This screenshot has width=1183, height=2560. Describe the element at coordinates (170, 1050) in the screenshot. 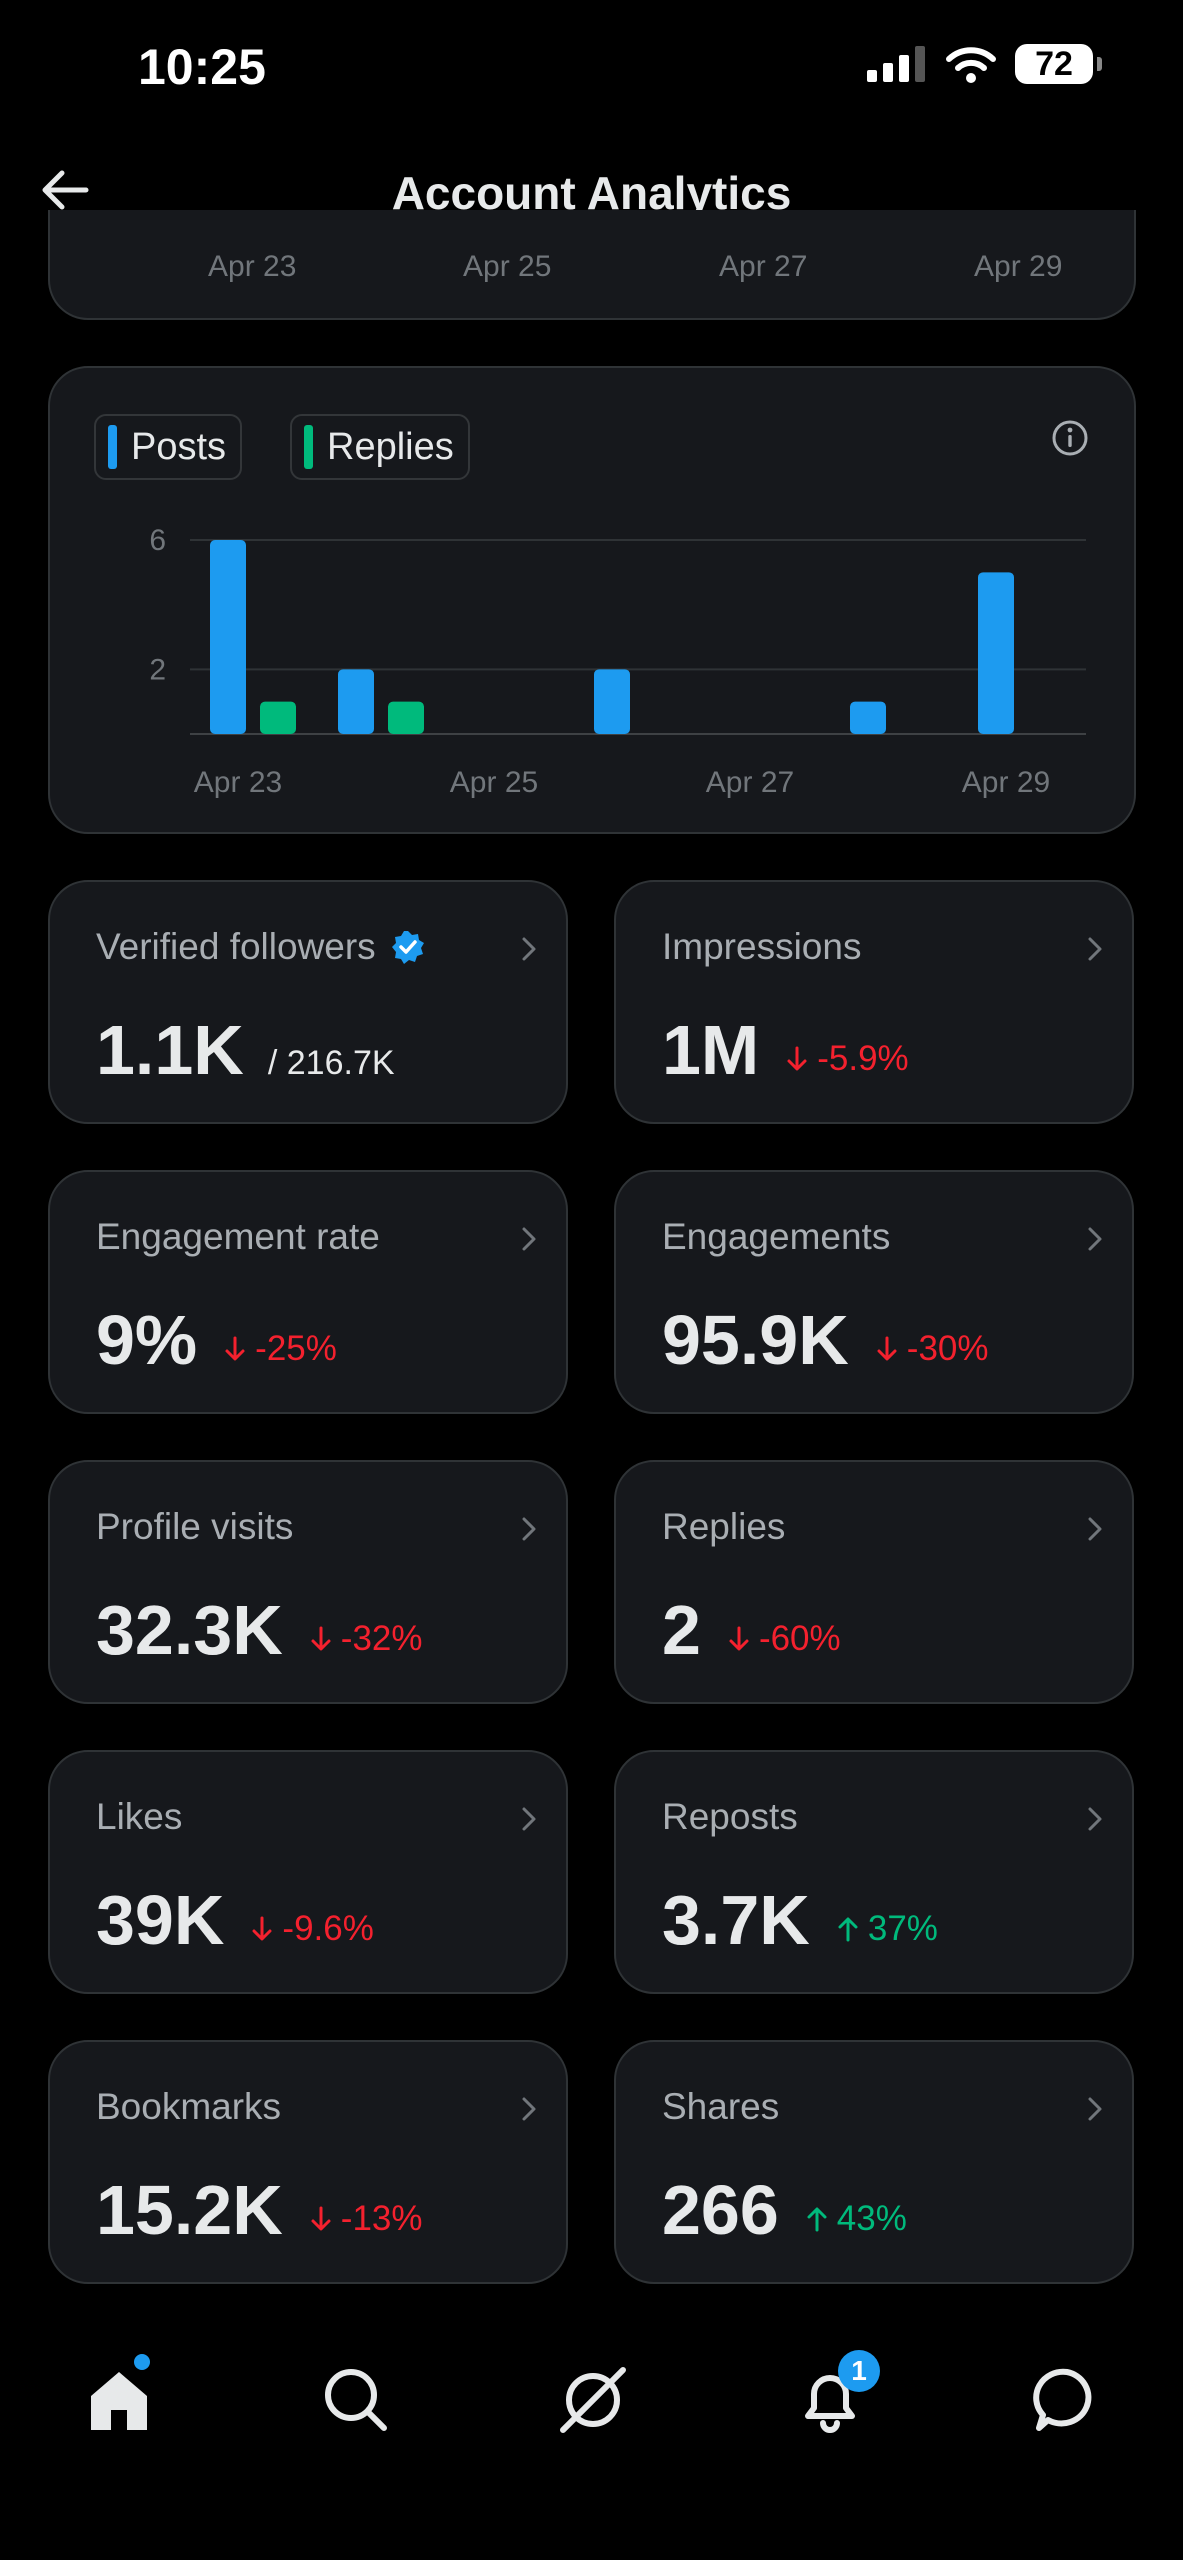

I see `stat-value: 1.1K` at that location.